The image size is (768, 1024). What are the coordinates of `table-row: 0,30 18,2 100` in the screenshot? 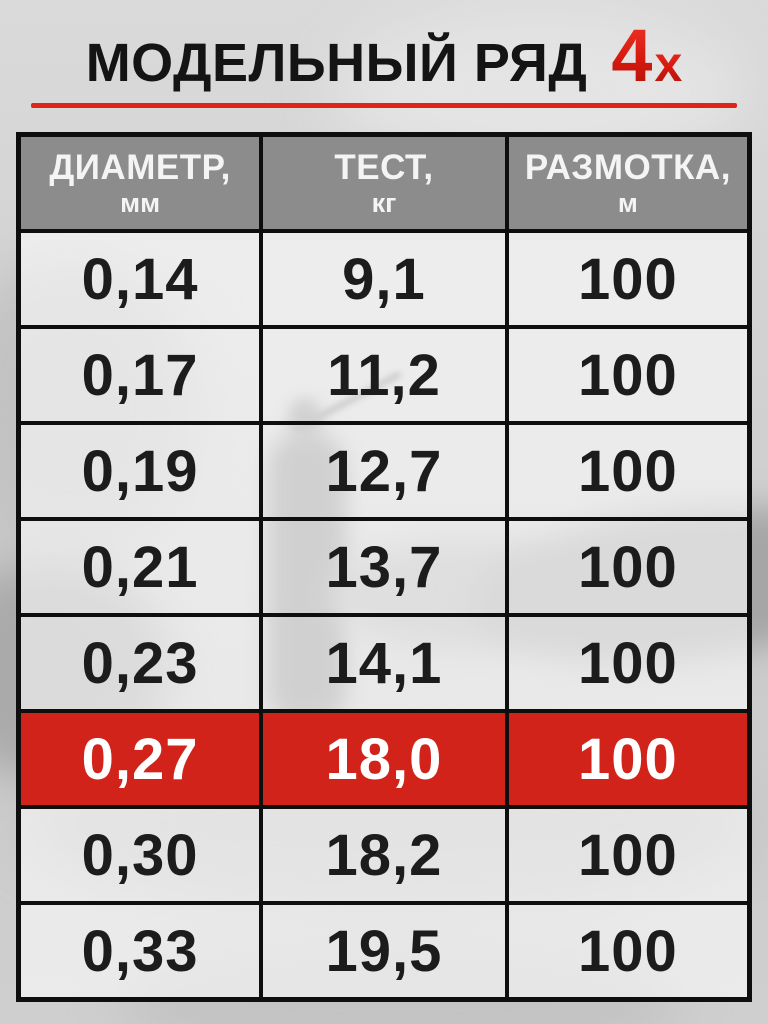 It's located at (384, 855).